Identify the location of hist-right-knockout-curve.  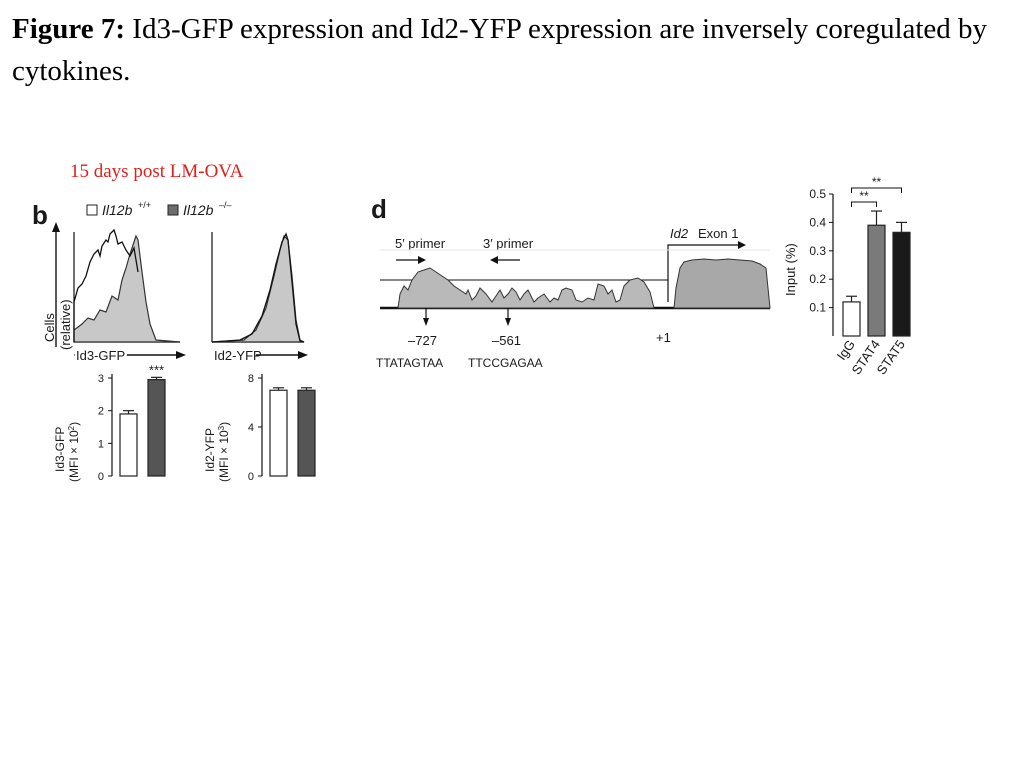
(258, 288).